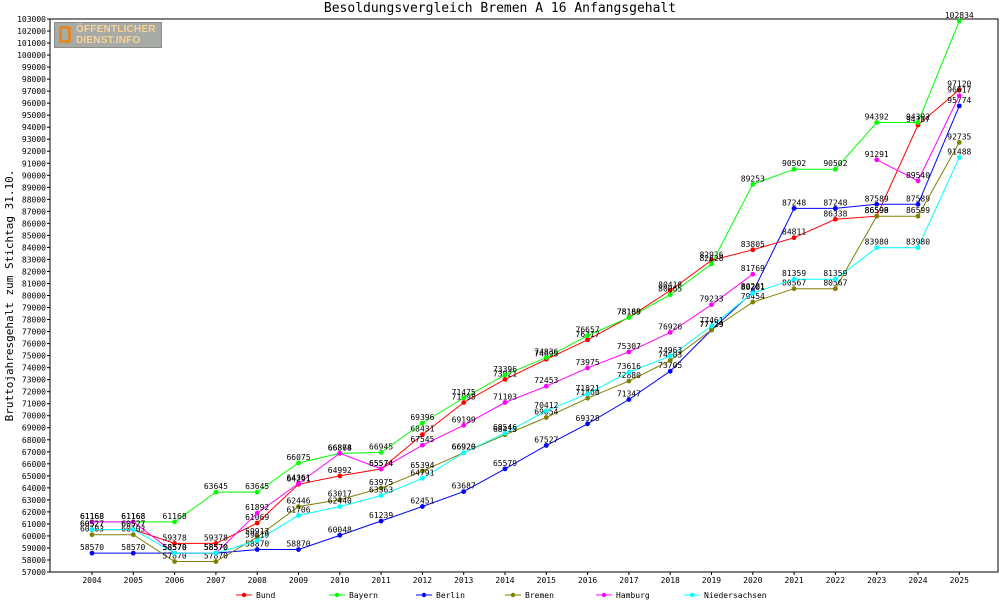 The width and height of the screenshot is (1000, 600). Describe the element at coordinates (546, 439) in the screenshot. I see `data-label: 67527` at that location.